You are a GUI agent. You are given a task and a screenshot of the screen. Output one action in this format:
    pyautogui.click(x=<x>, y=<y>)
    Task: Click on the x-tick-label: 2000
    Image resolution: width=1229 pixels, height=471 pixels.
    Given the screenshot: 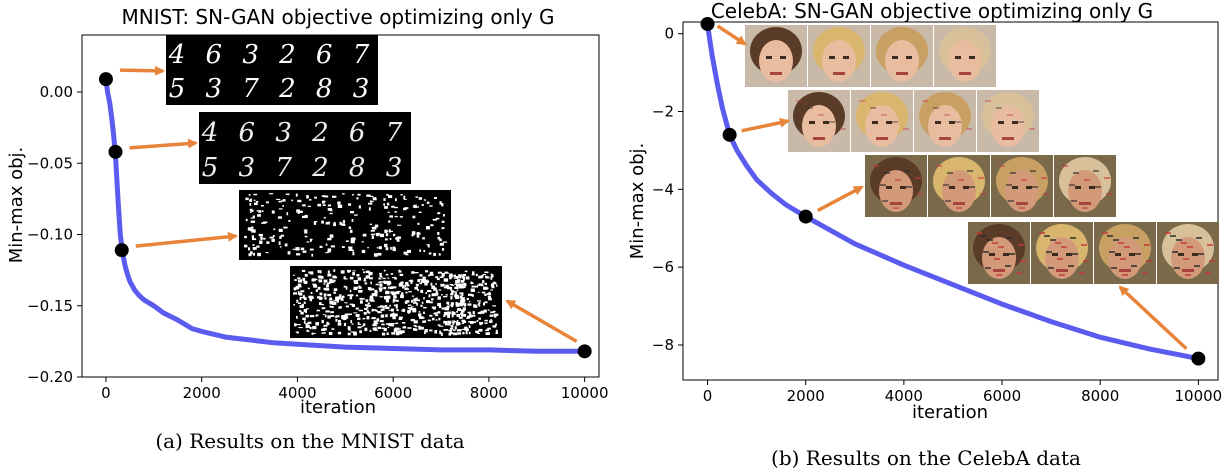 What is the action you would take?
    pyautogui.click(x=202, y=393)
    